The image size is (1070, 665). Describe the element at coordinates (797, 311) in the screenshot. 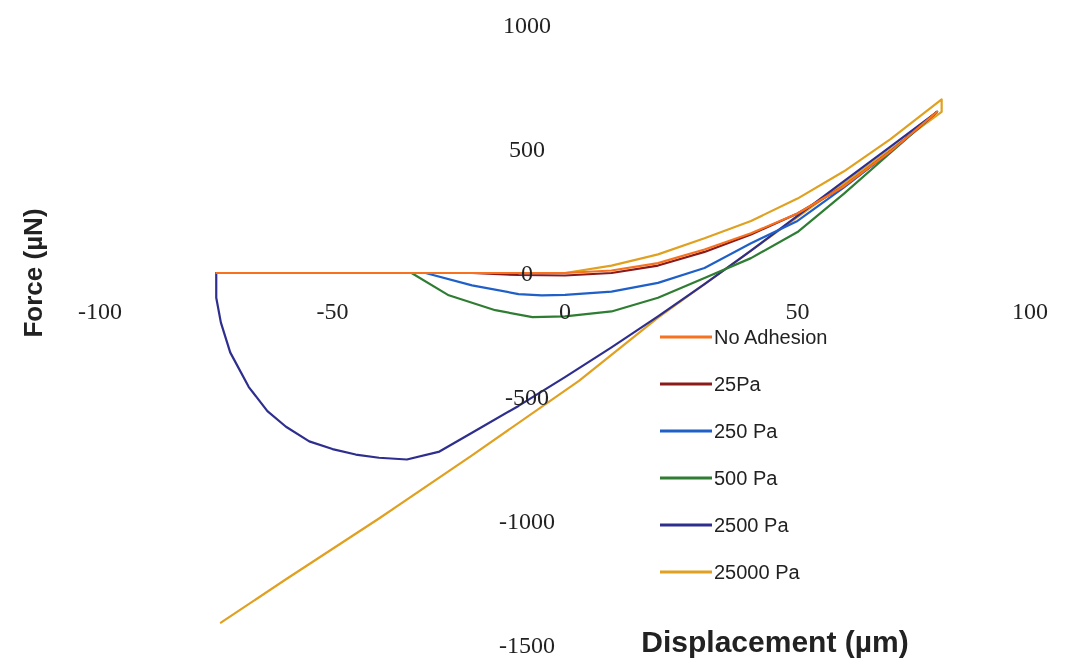

I see `x-tick-label: 50` at that location.